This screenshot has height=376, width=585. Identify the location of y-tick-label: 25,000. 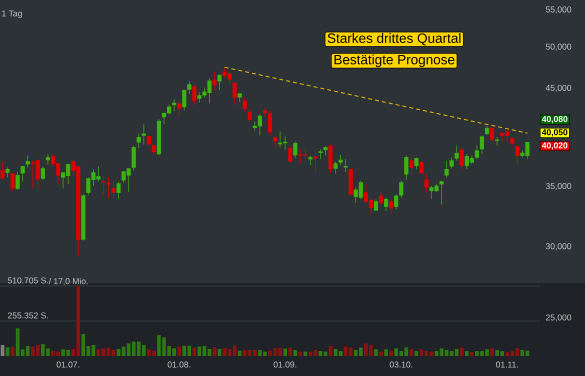
(559, 318).